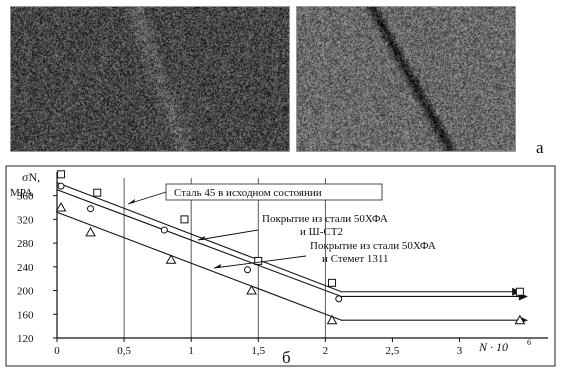 This screenshot has width=563, height=372. Describe the element at coordinates (393, 351) in the screenshot. I see `x-tick-label: 2,5` at that location.